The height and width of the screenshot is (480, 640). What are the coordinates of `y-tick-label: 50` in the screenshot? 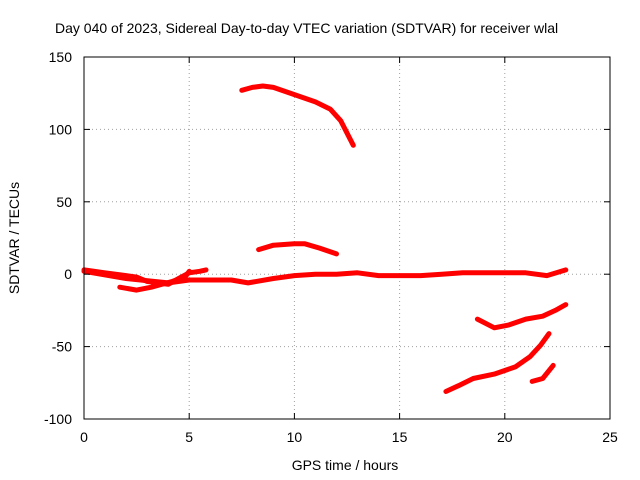 It's located at (64, 202).